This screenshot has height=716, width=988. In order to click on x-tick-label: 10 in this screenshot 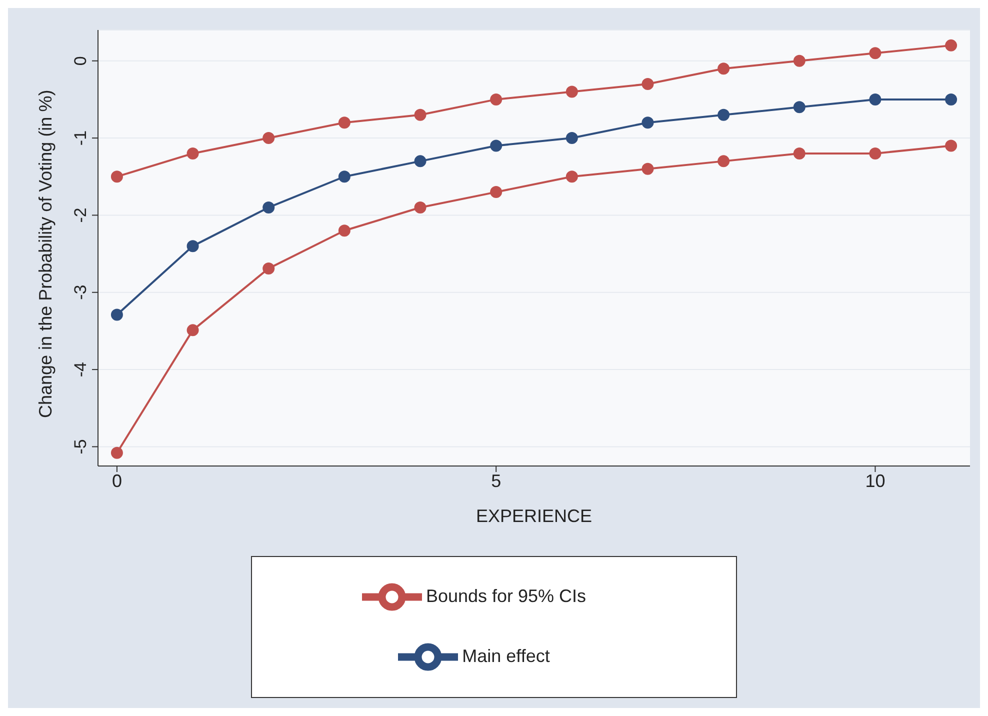, I will do `click(875, 480)`.